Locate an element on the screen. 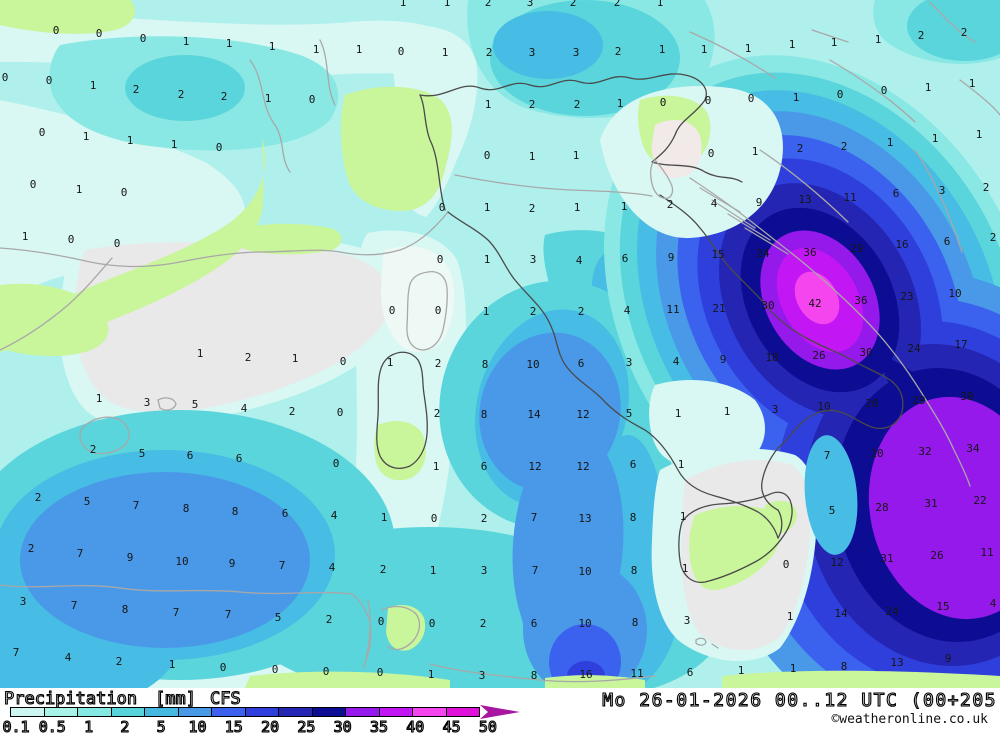 This screenshot has height=733, width=1000. precip-value: 21 is located at coordinates (718, 308).